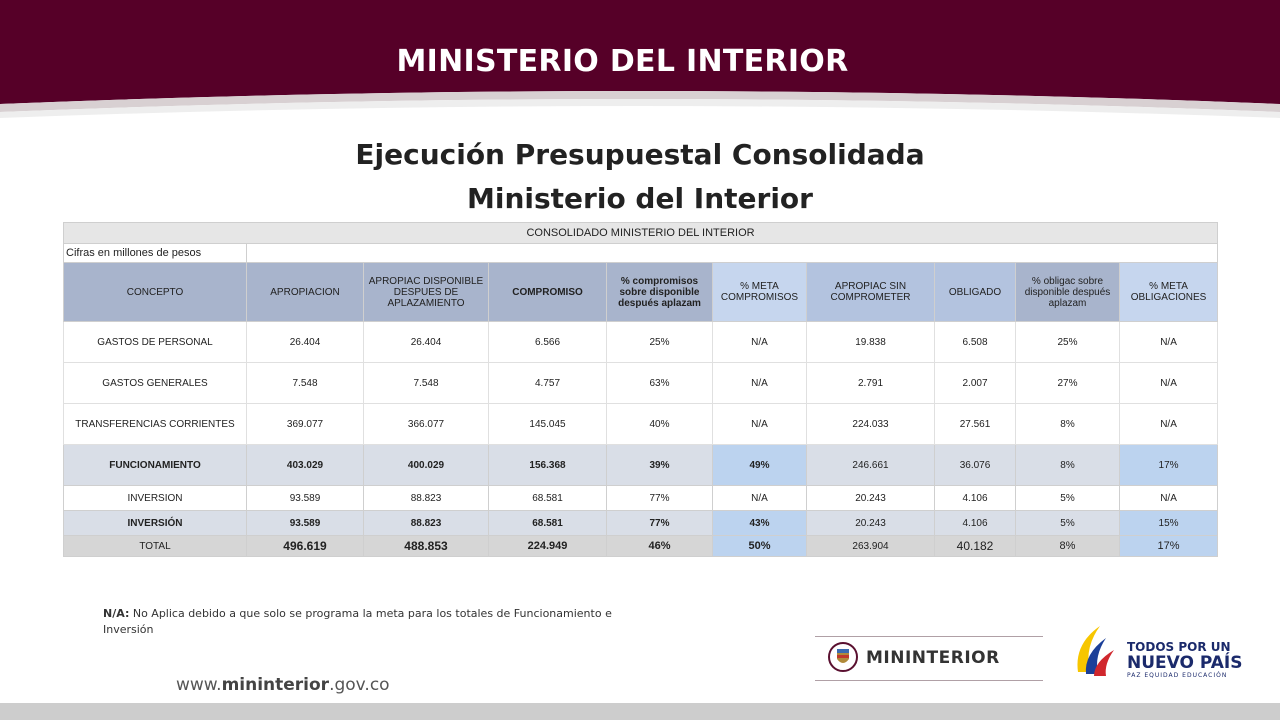  I want to click on cell-obligado: 40.182, so click(975, 546).